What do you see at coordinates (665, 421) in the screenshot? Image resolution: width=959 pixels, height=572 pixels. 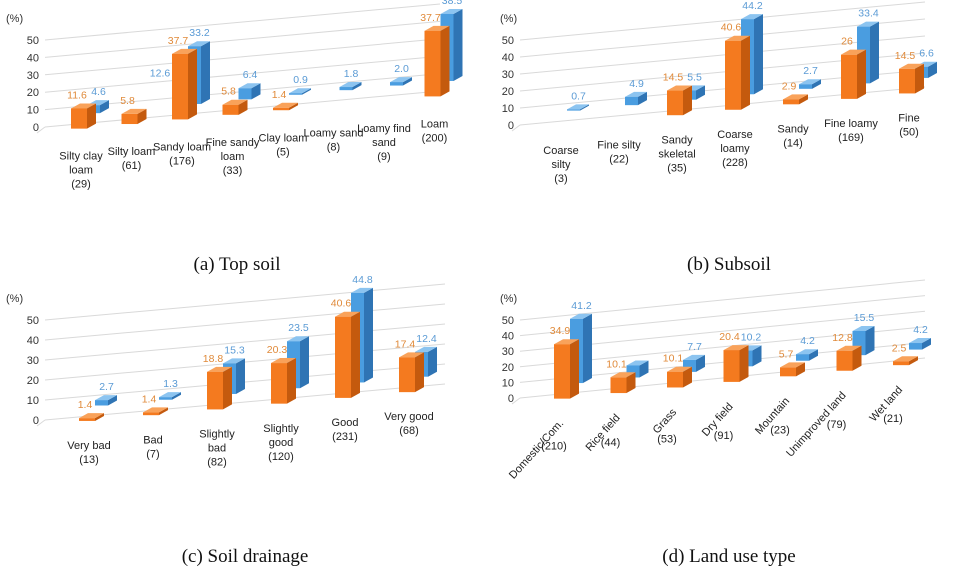 I see `category-label: Grass` at bounding box center [665, 421].